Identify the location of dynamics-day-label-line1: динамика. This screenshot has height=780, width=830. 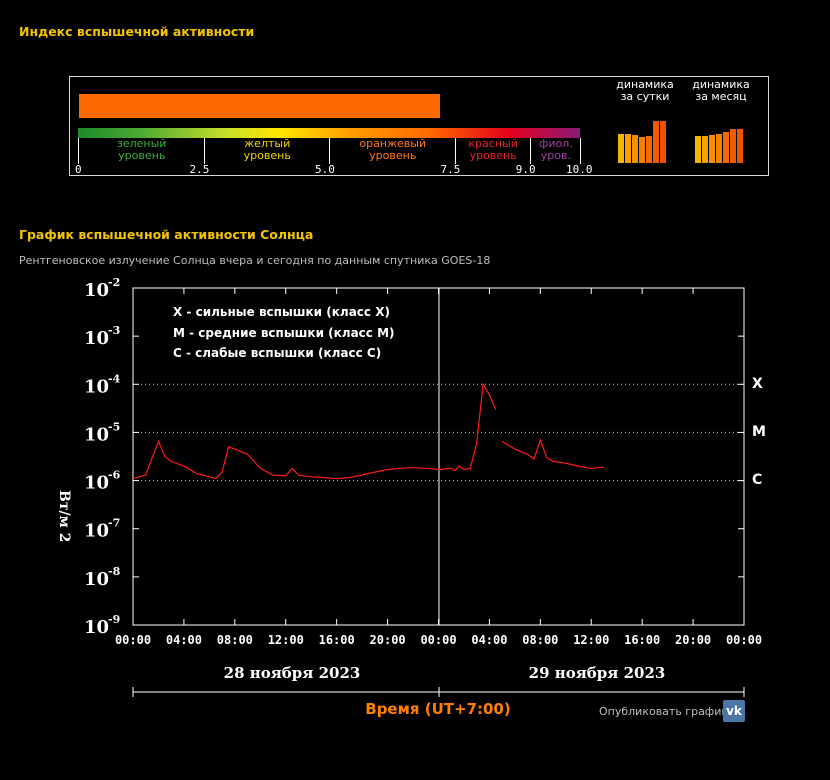
(645, 84).